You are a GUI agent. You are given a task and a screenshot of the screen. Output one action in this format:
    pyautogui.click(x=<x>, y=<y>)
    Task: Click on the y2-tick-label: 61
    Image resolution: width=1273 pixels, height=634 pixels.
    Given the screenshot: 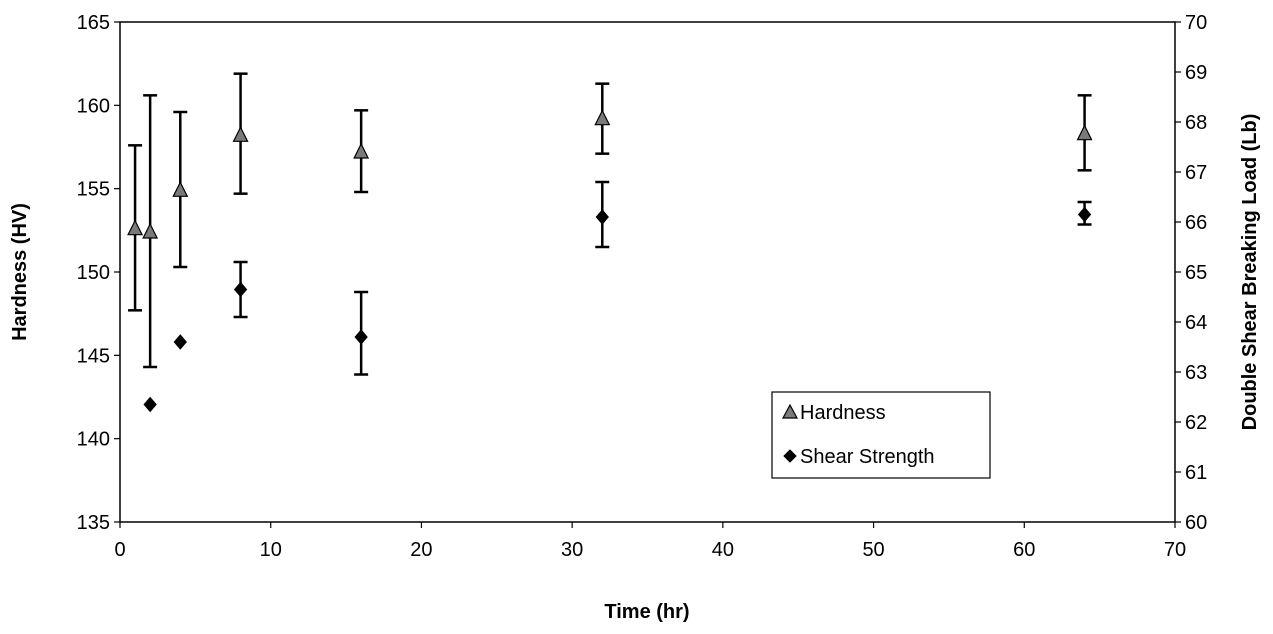 What is the action you would take?
    pyautogui.click(x=1196, y=473)
    